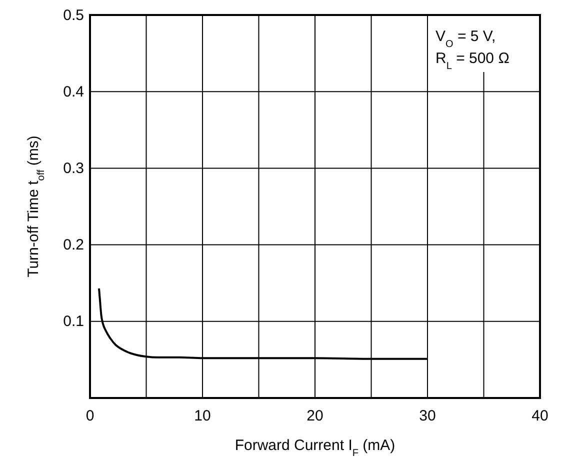  What do you see at coordinates (466, 39) in the screenshot?
I see `annotation: V$_{O}$ = 5 V,` at bounding box center [466, 39].